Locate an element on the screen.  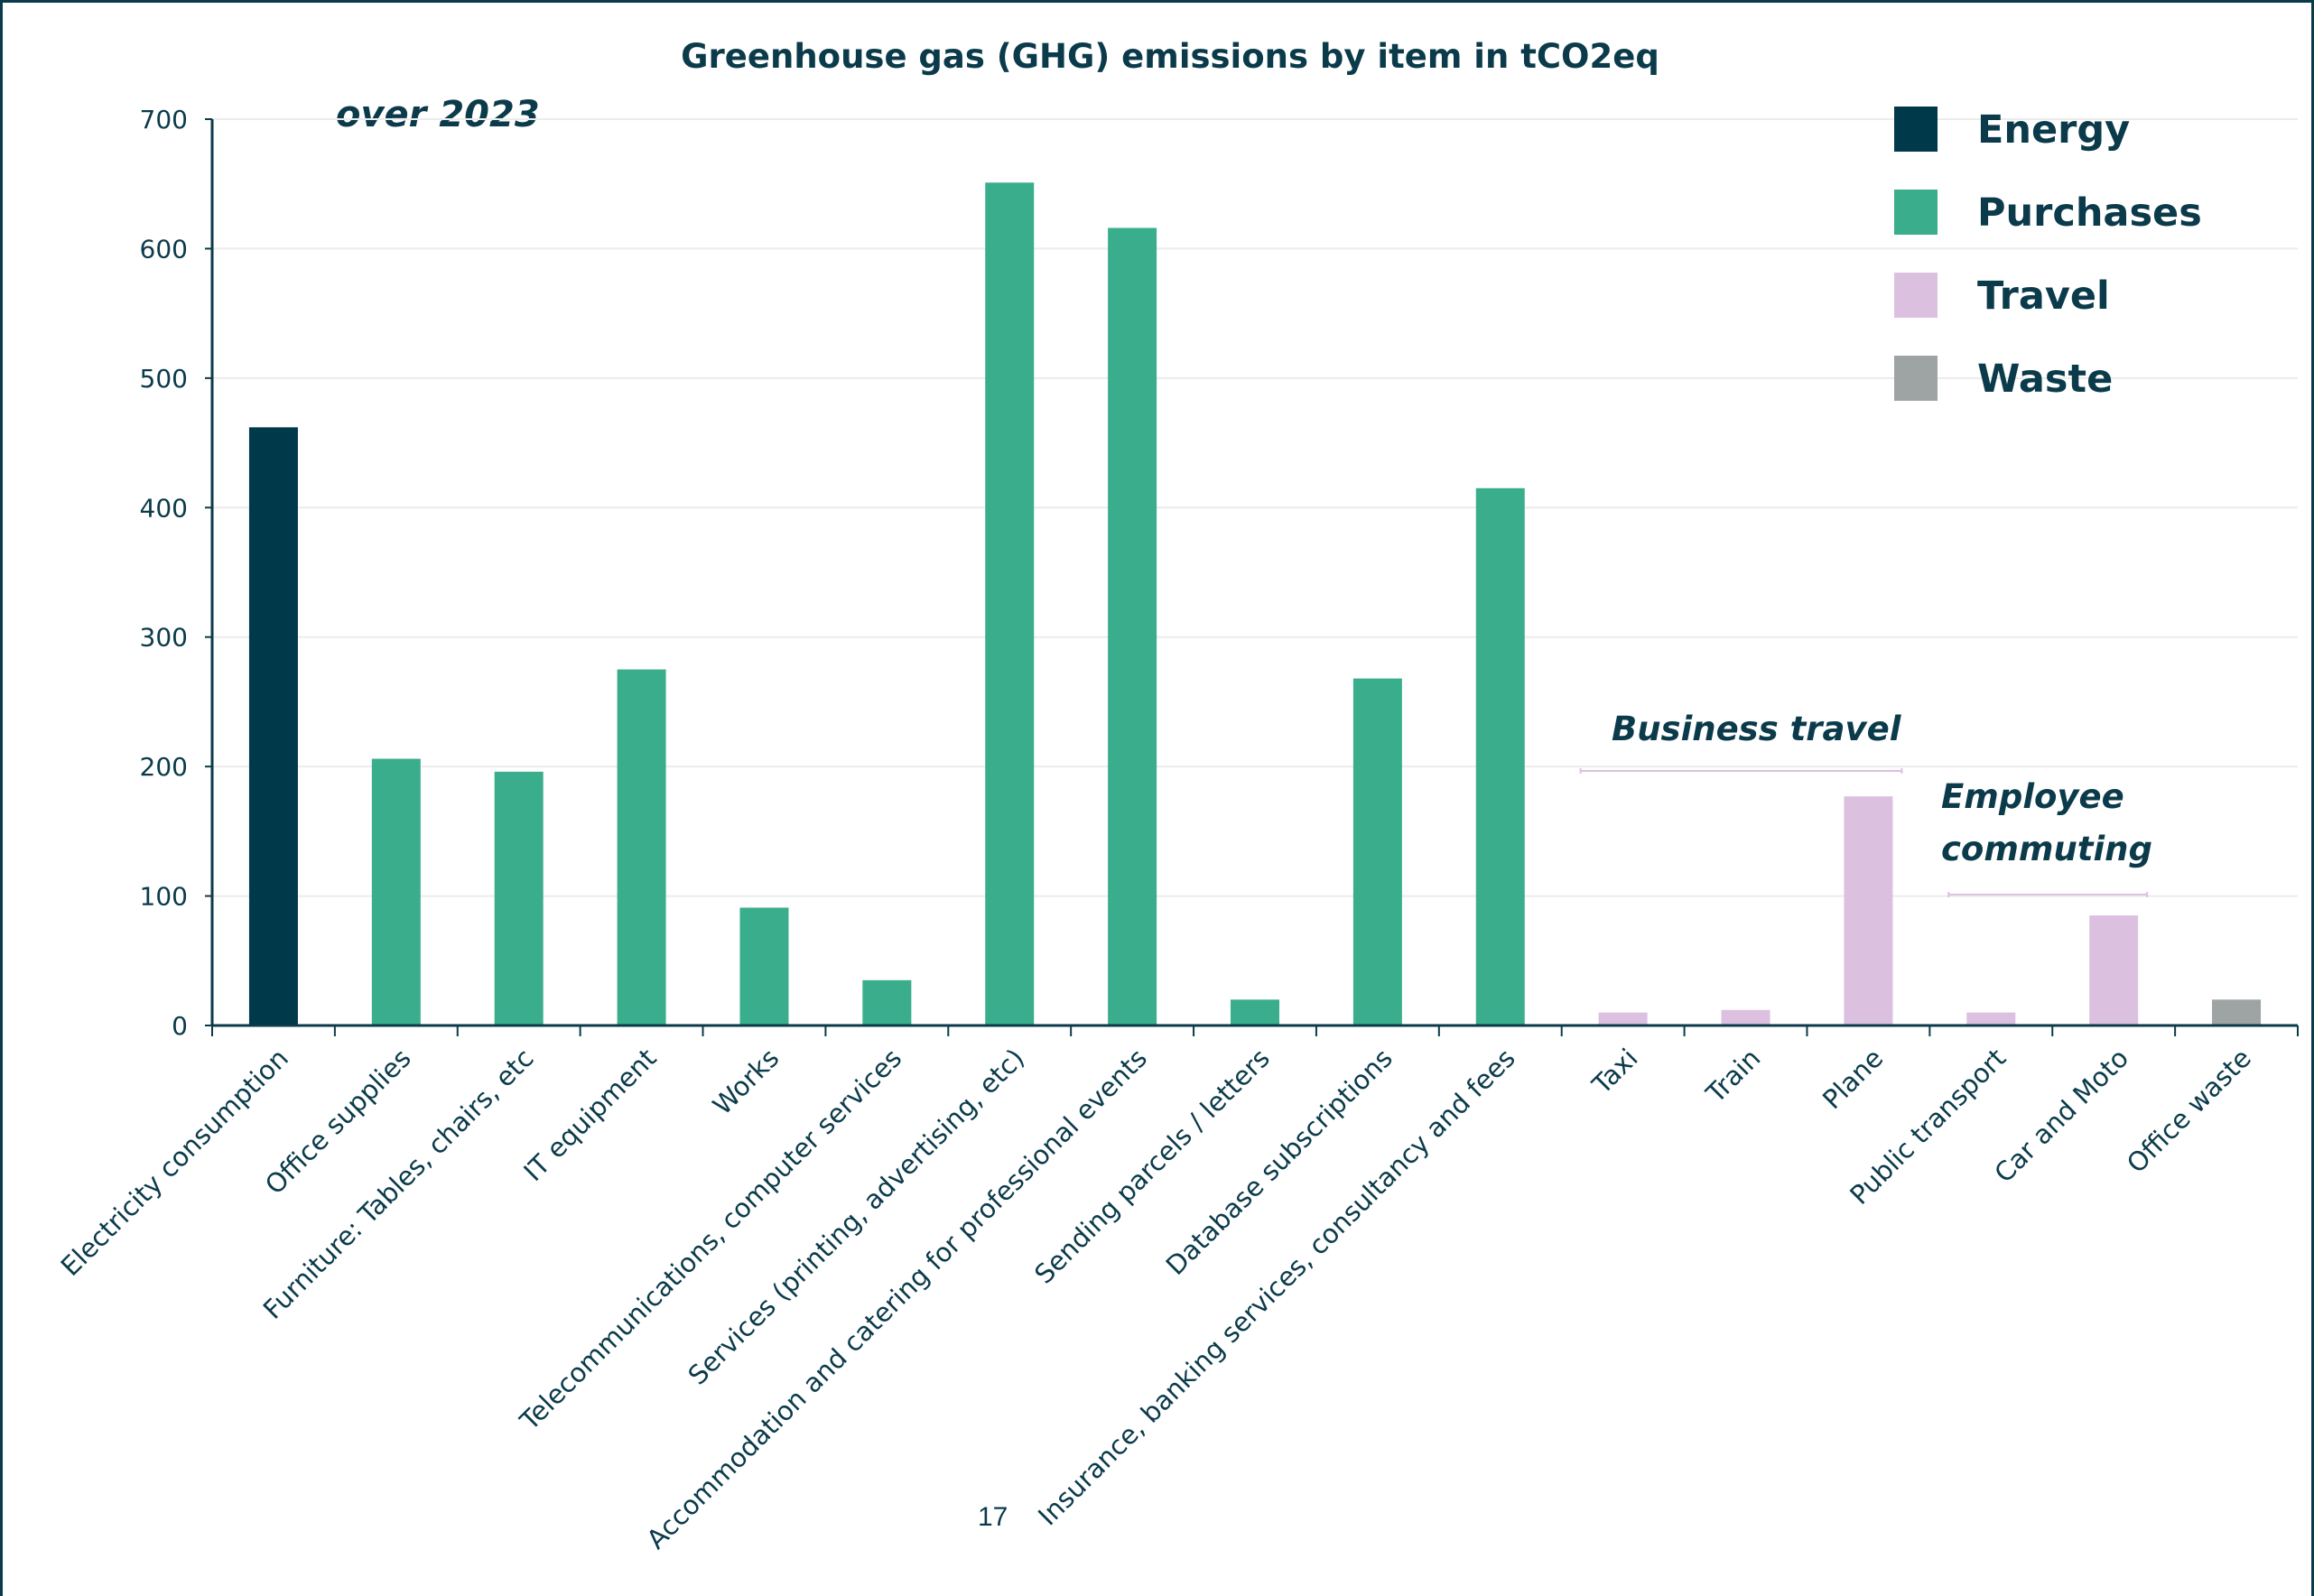
legend: Energy Purchases Travel Waste is located at coordinates (2048, 255).